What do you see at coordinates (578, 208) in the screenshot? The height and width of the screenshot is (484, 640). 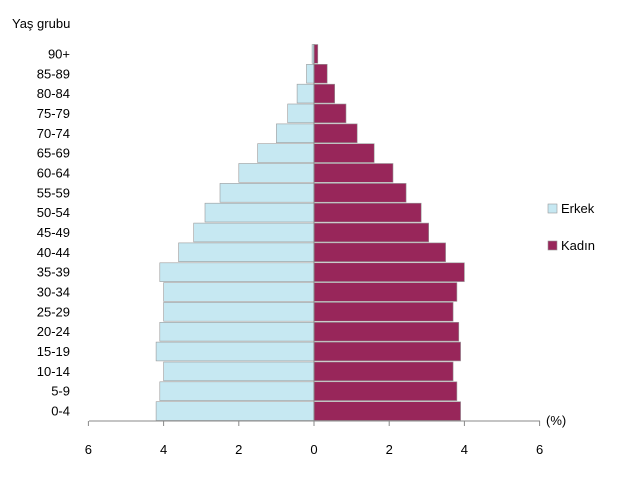 I see `legend-label-left: Erkek` at bounding box center [578, 208].